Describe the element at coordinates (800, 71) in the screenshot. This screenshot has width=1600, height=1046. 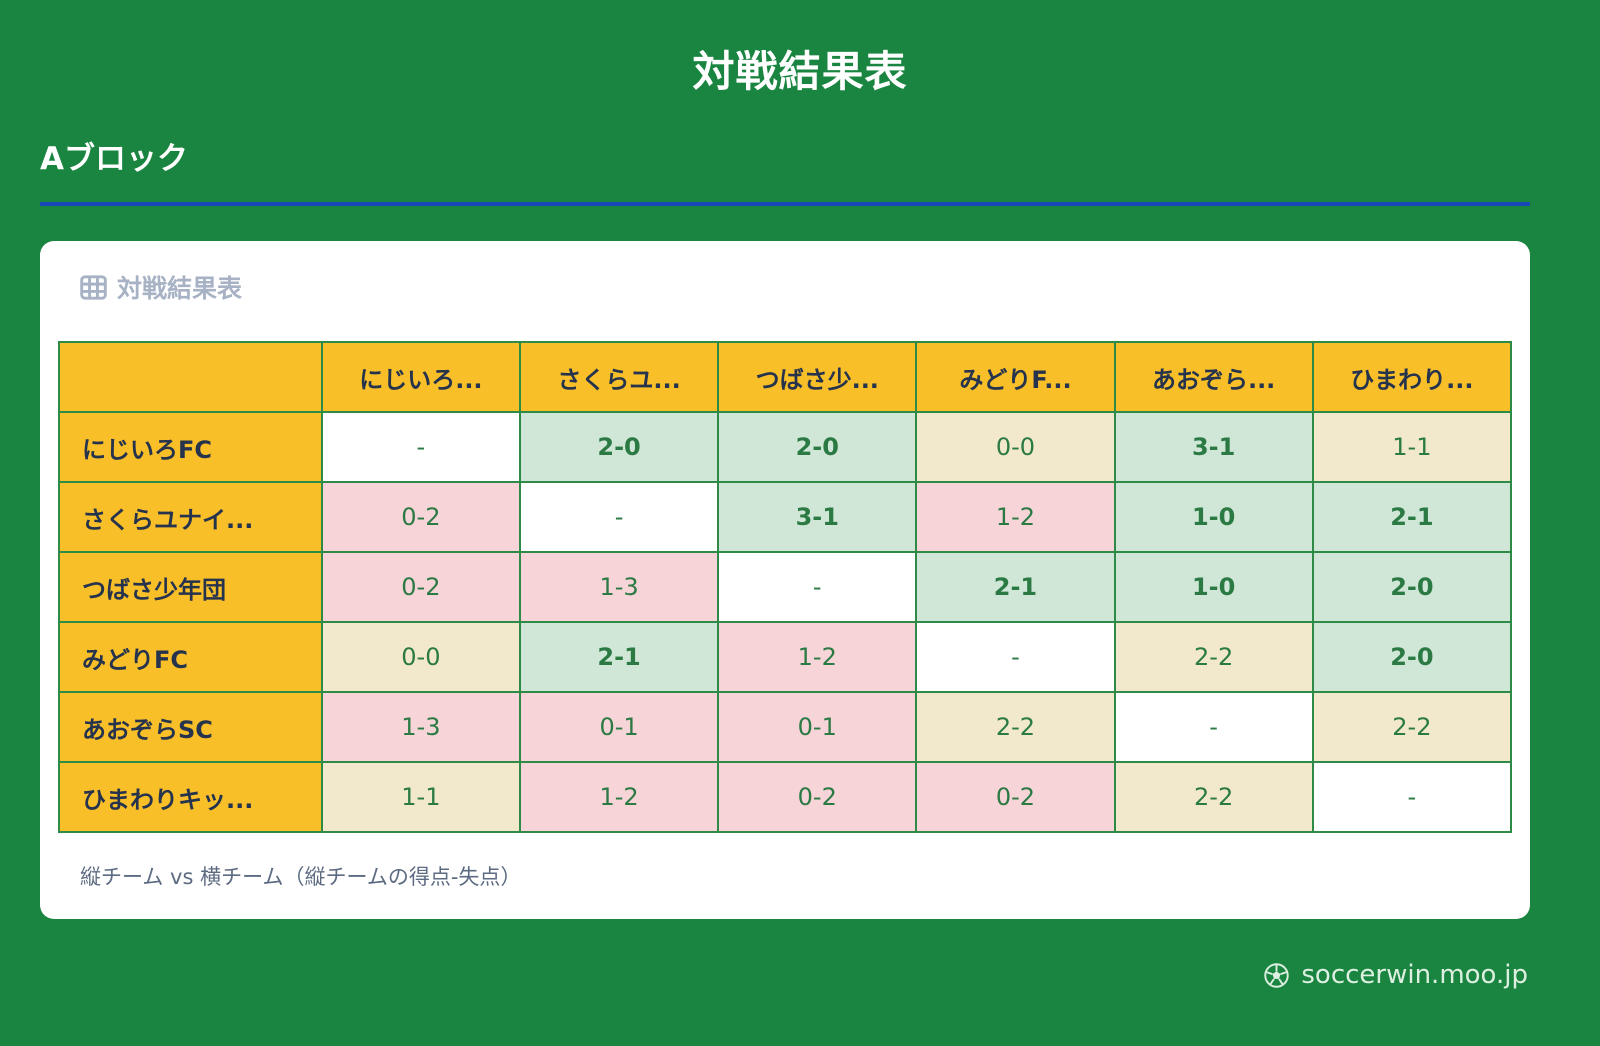
I see `page-title: 対戦結果表` at that location.